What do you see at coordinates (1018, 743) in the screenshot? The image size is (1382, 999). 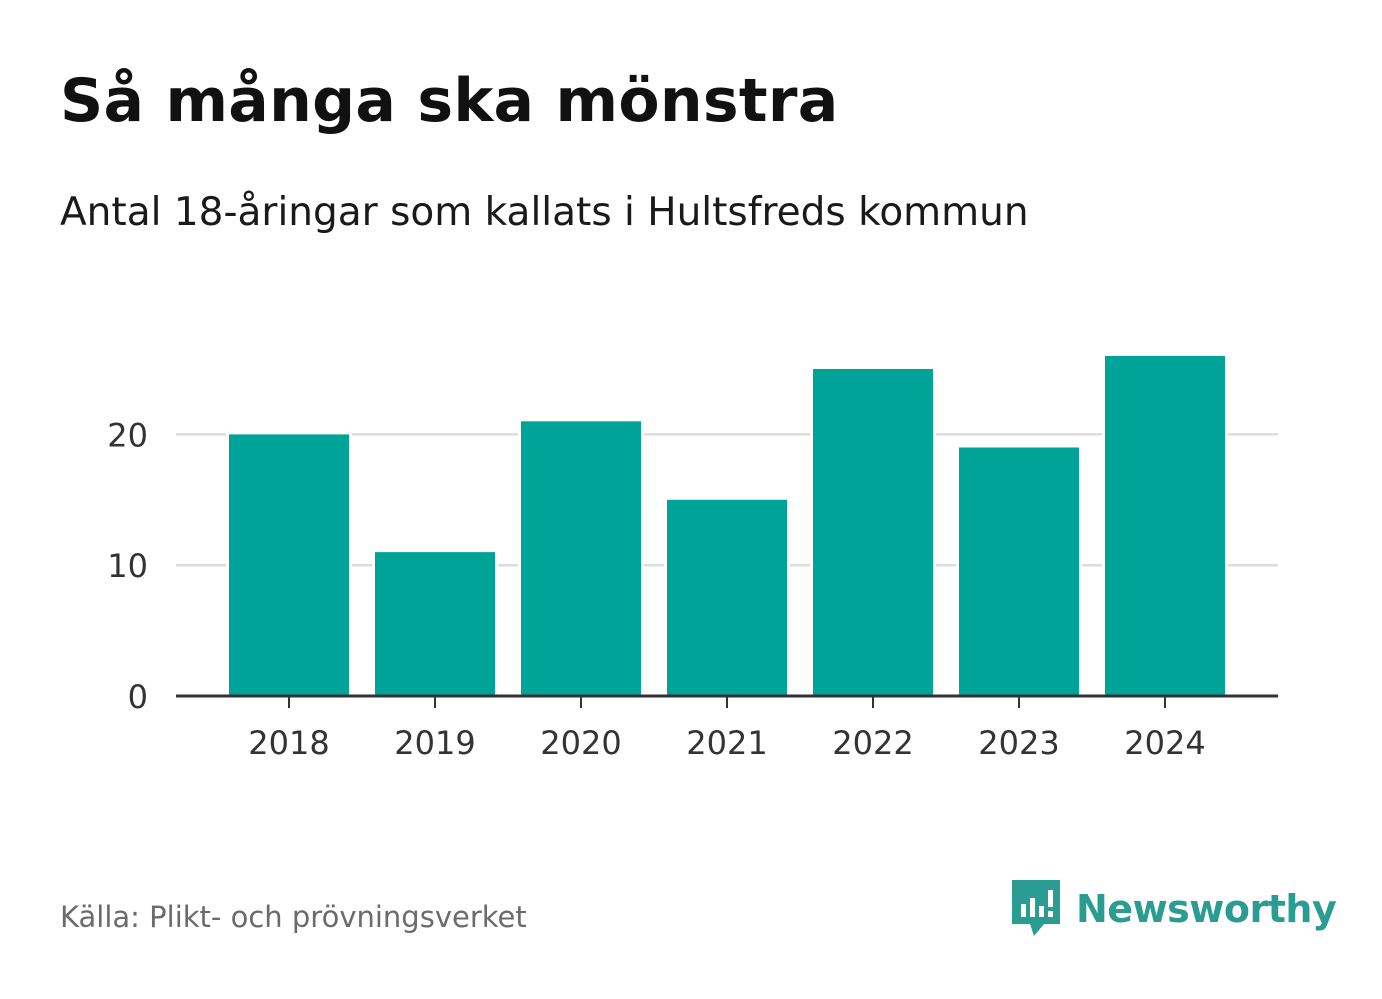 I see `x-tick-label: 2023` at bounding box center [1018, 743].